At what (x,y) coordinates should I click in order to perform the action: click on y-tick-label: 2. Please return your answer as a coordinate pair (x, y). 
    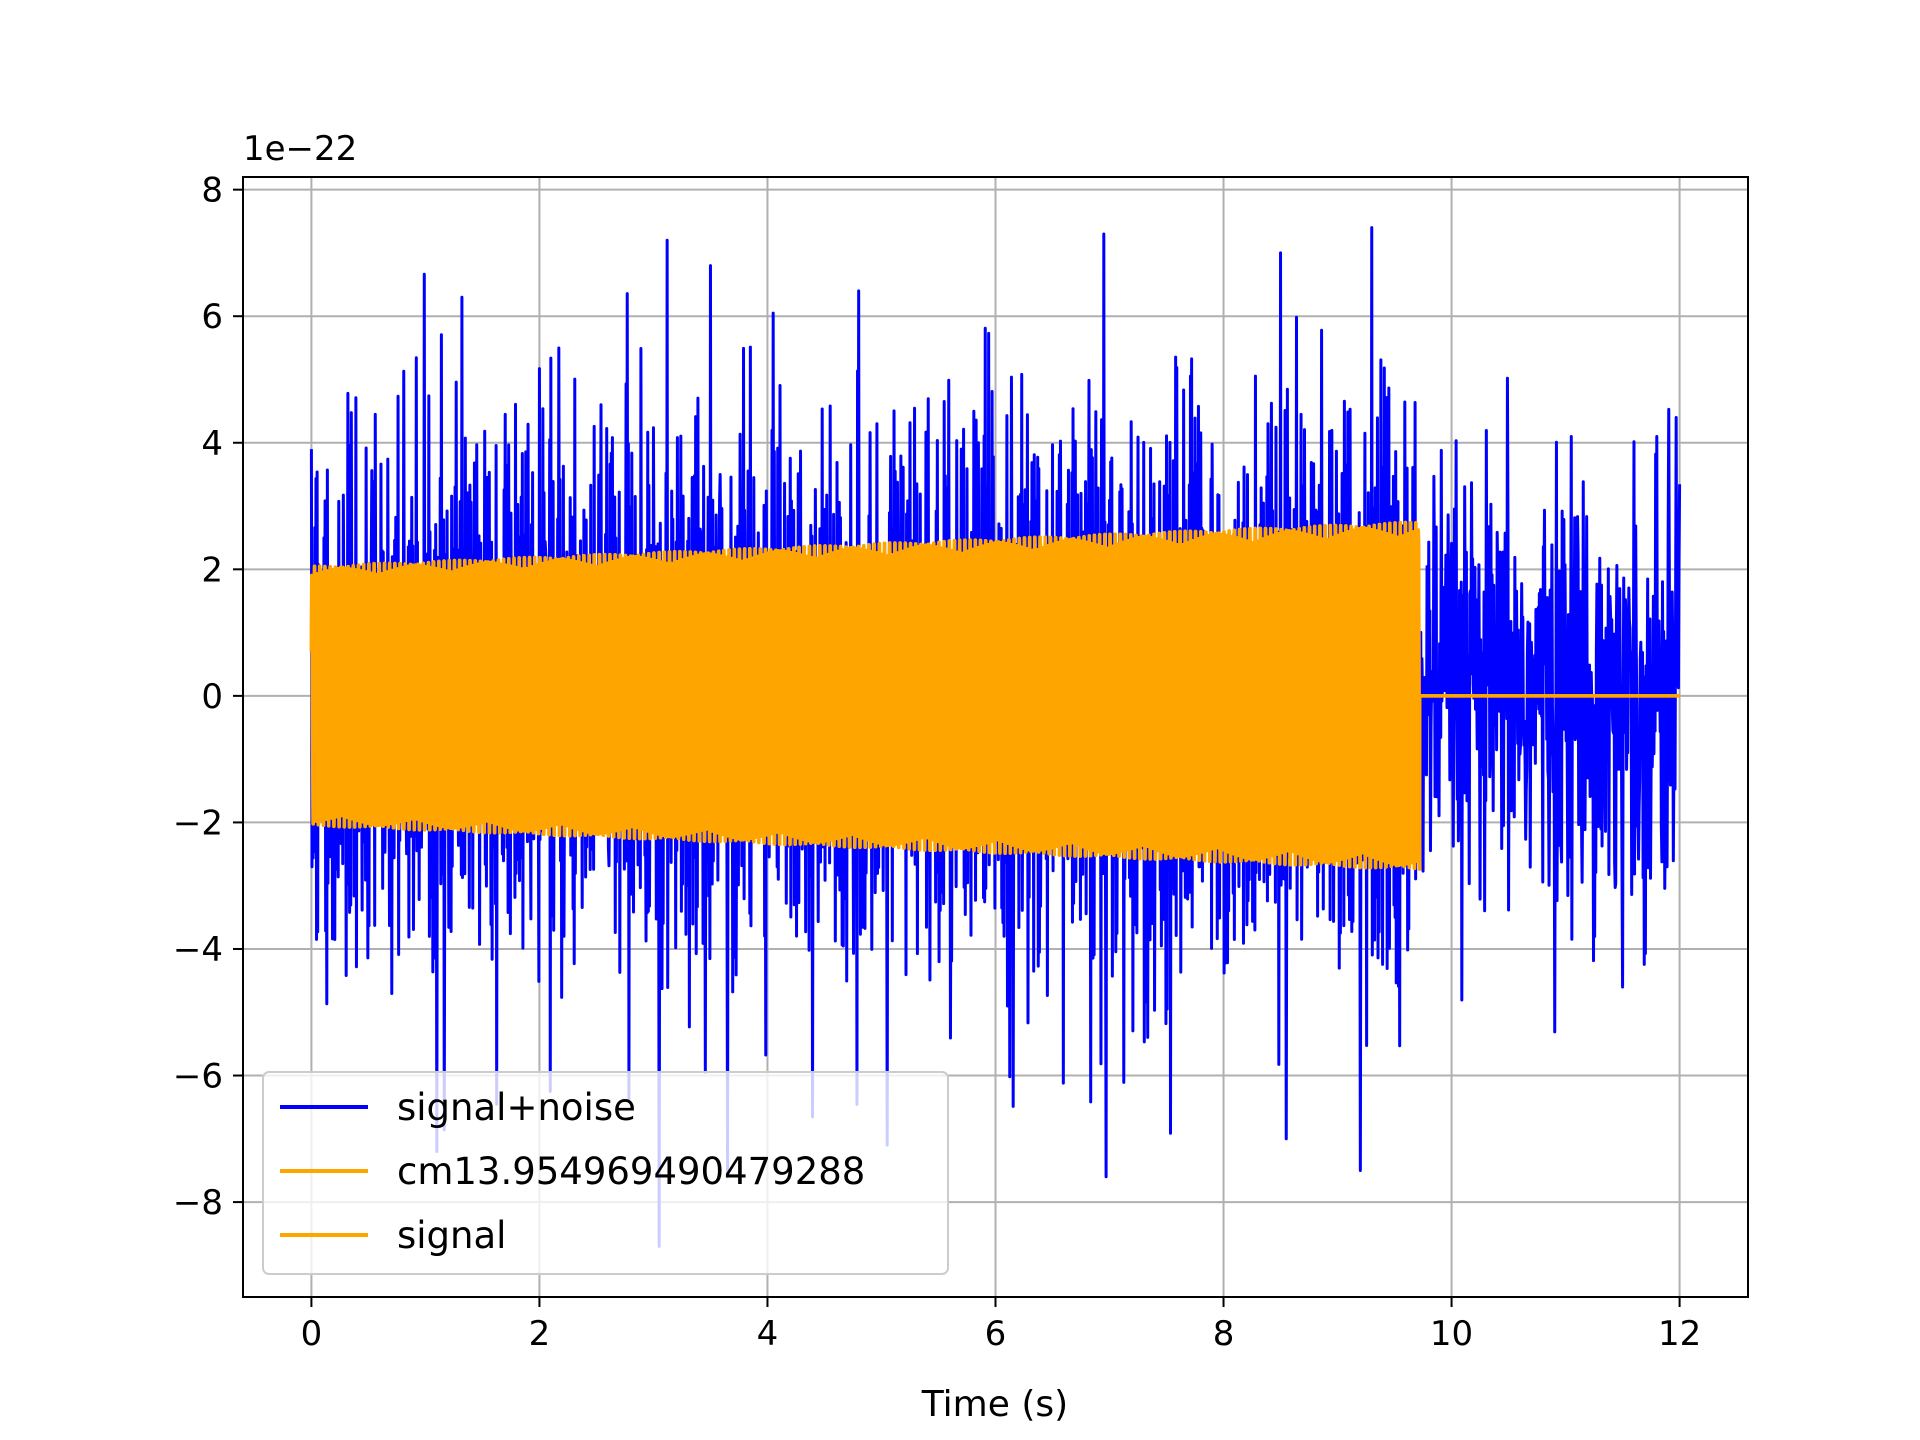
    Looking at the image, I should click on (212, 570).